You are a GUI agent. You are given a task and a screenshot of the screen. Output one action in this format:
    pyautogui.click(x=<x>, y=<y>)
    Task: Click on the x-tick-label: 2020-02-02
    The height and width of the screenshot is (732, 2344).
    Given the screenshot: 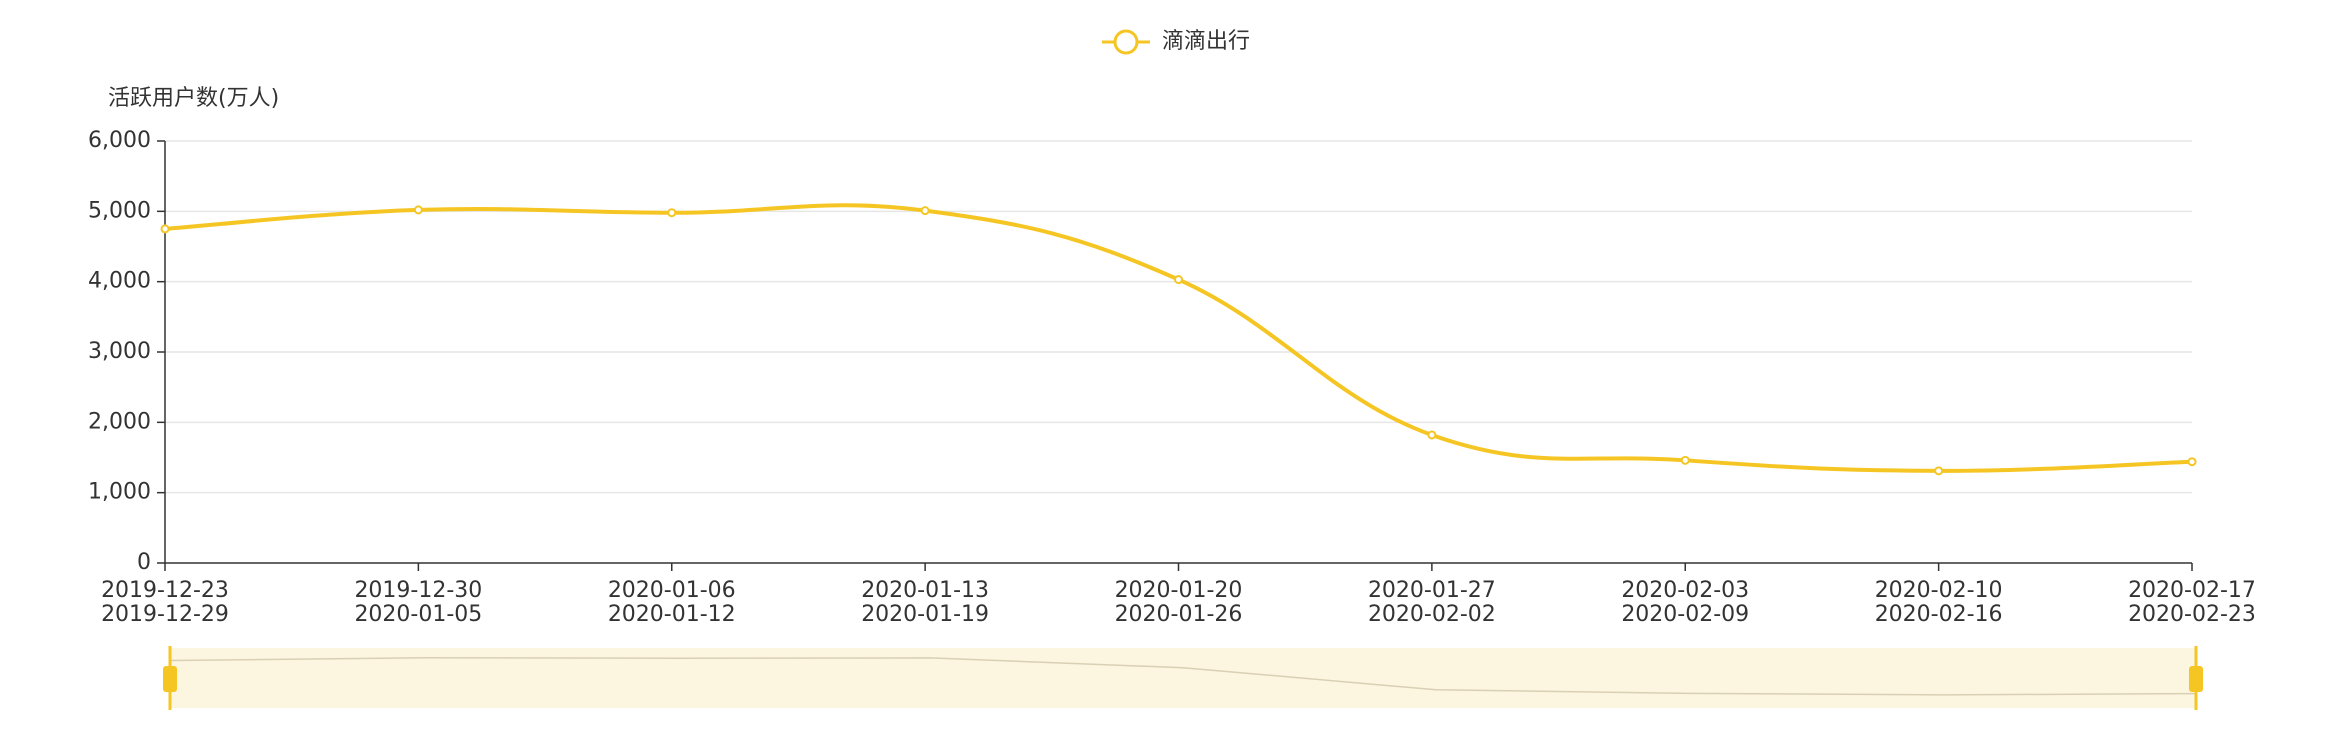 What is the action you would take?
    pyautogui.click(x=1432, y=614)
    